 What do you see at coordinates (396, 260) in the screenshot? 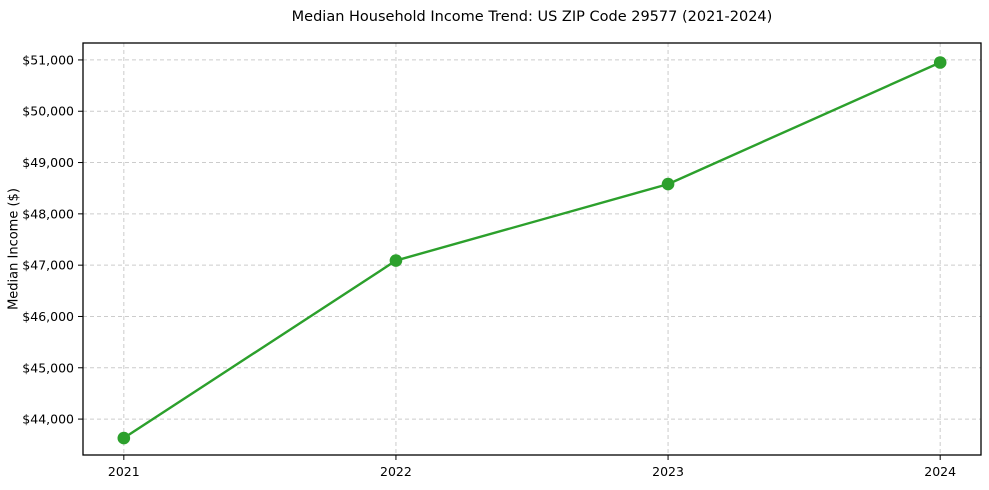
I see `data-point-2022` at bounding box center [396, 260].